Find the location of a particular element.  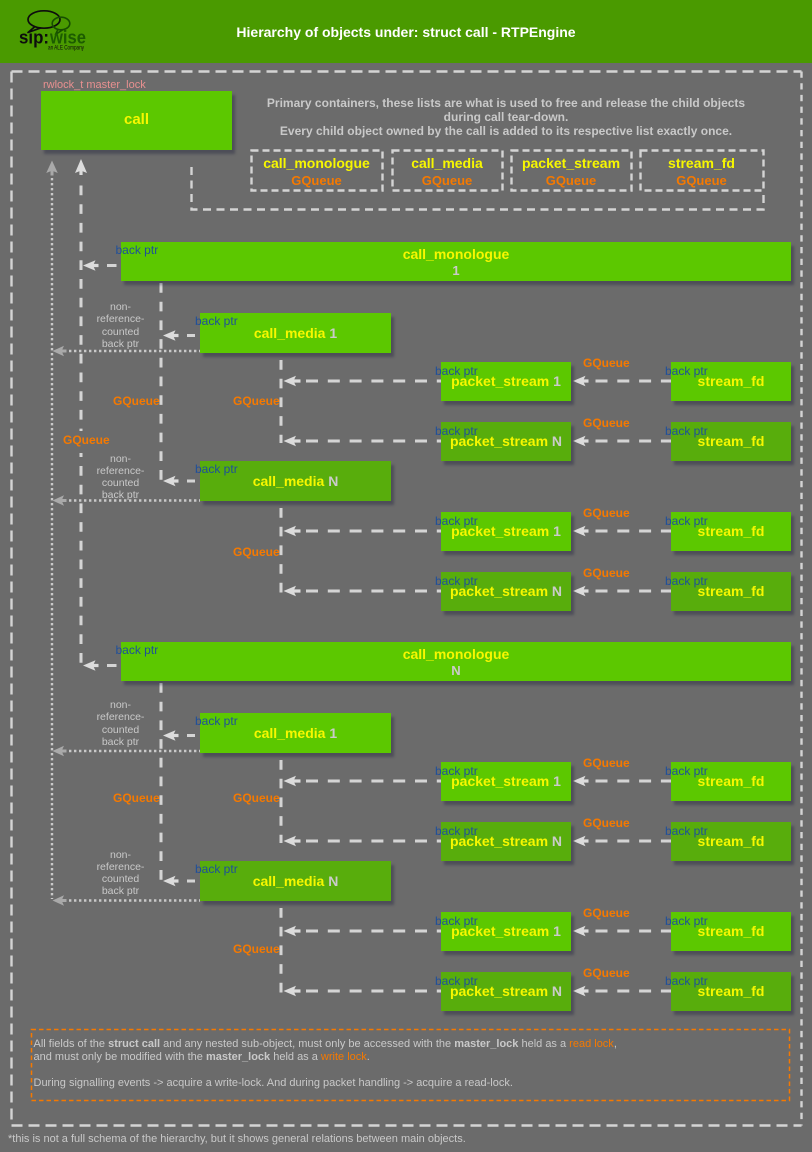

svg-text: sip: is located at coordinates (34, 38).